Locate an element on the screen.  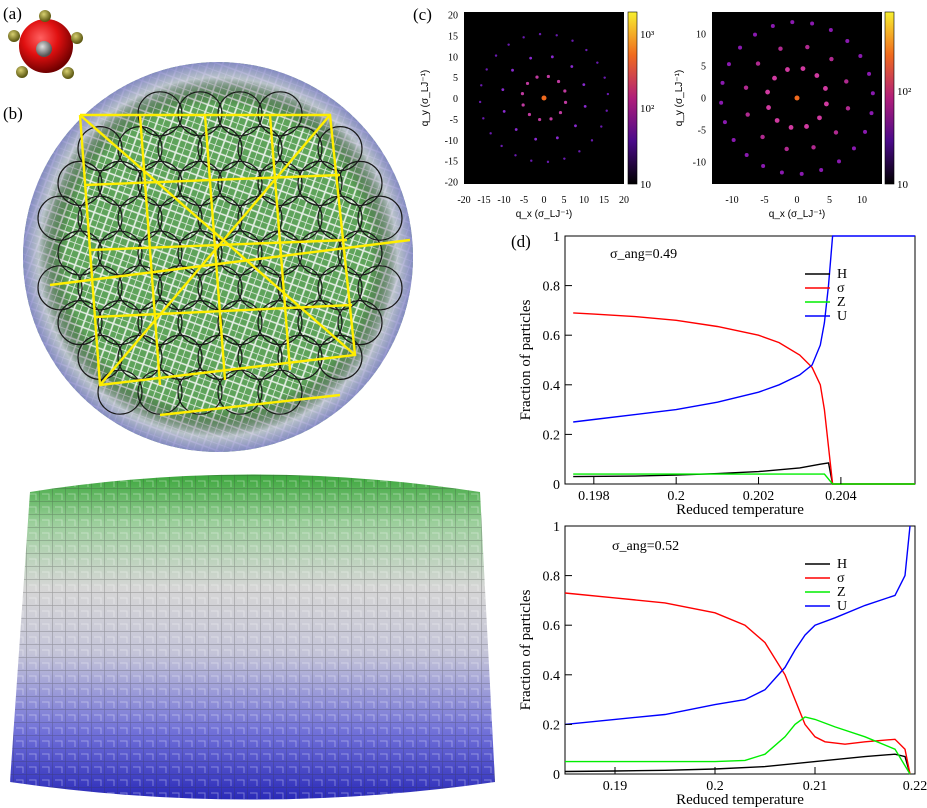
diffraction-2-ylabel: q_y (σ_LJ⁻¹) is located at coordinates (679, 98).